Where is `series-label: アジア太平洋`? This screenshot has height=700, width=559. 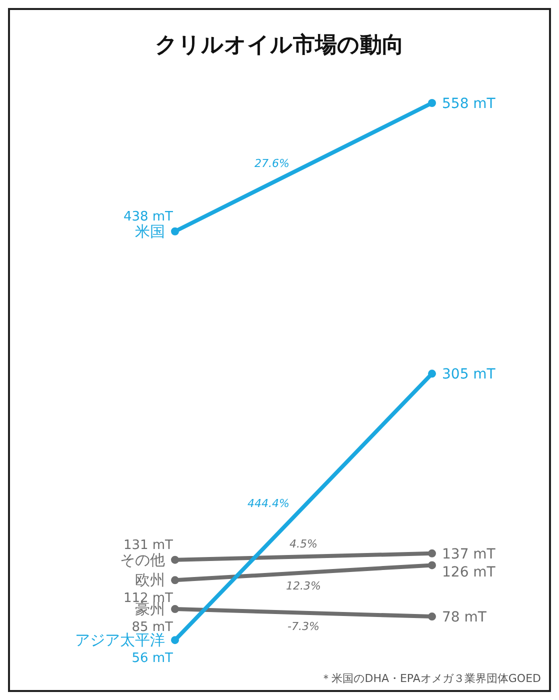
series-label: アジア太平洋 is located at coordinates (120, 640).